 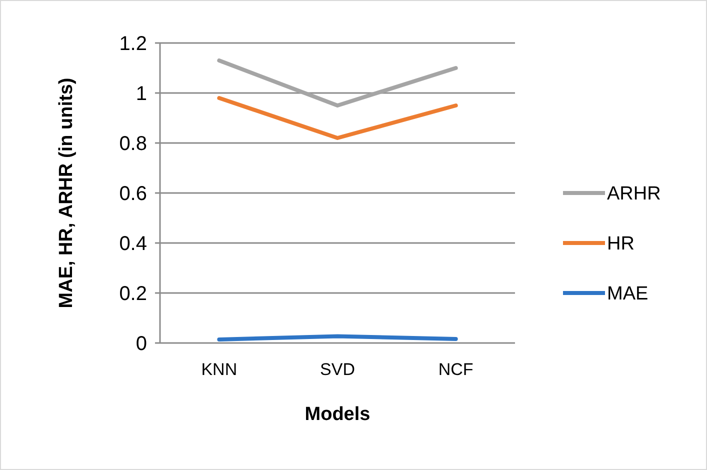 I want to click on y-axis-title: MAE, HR, ARHR (in units), so click(x=66, y=193).